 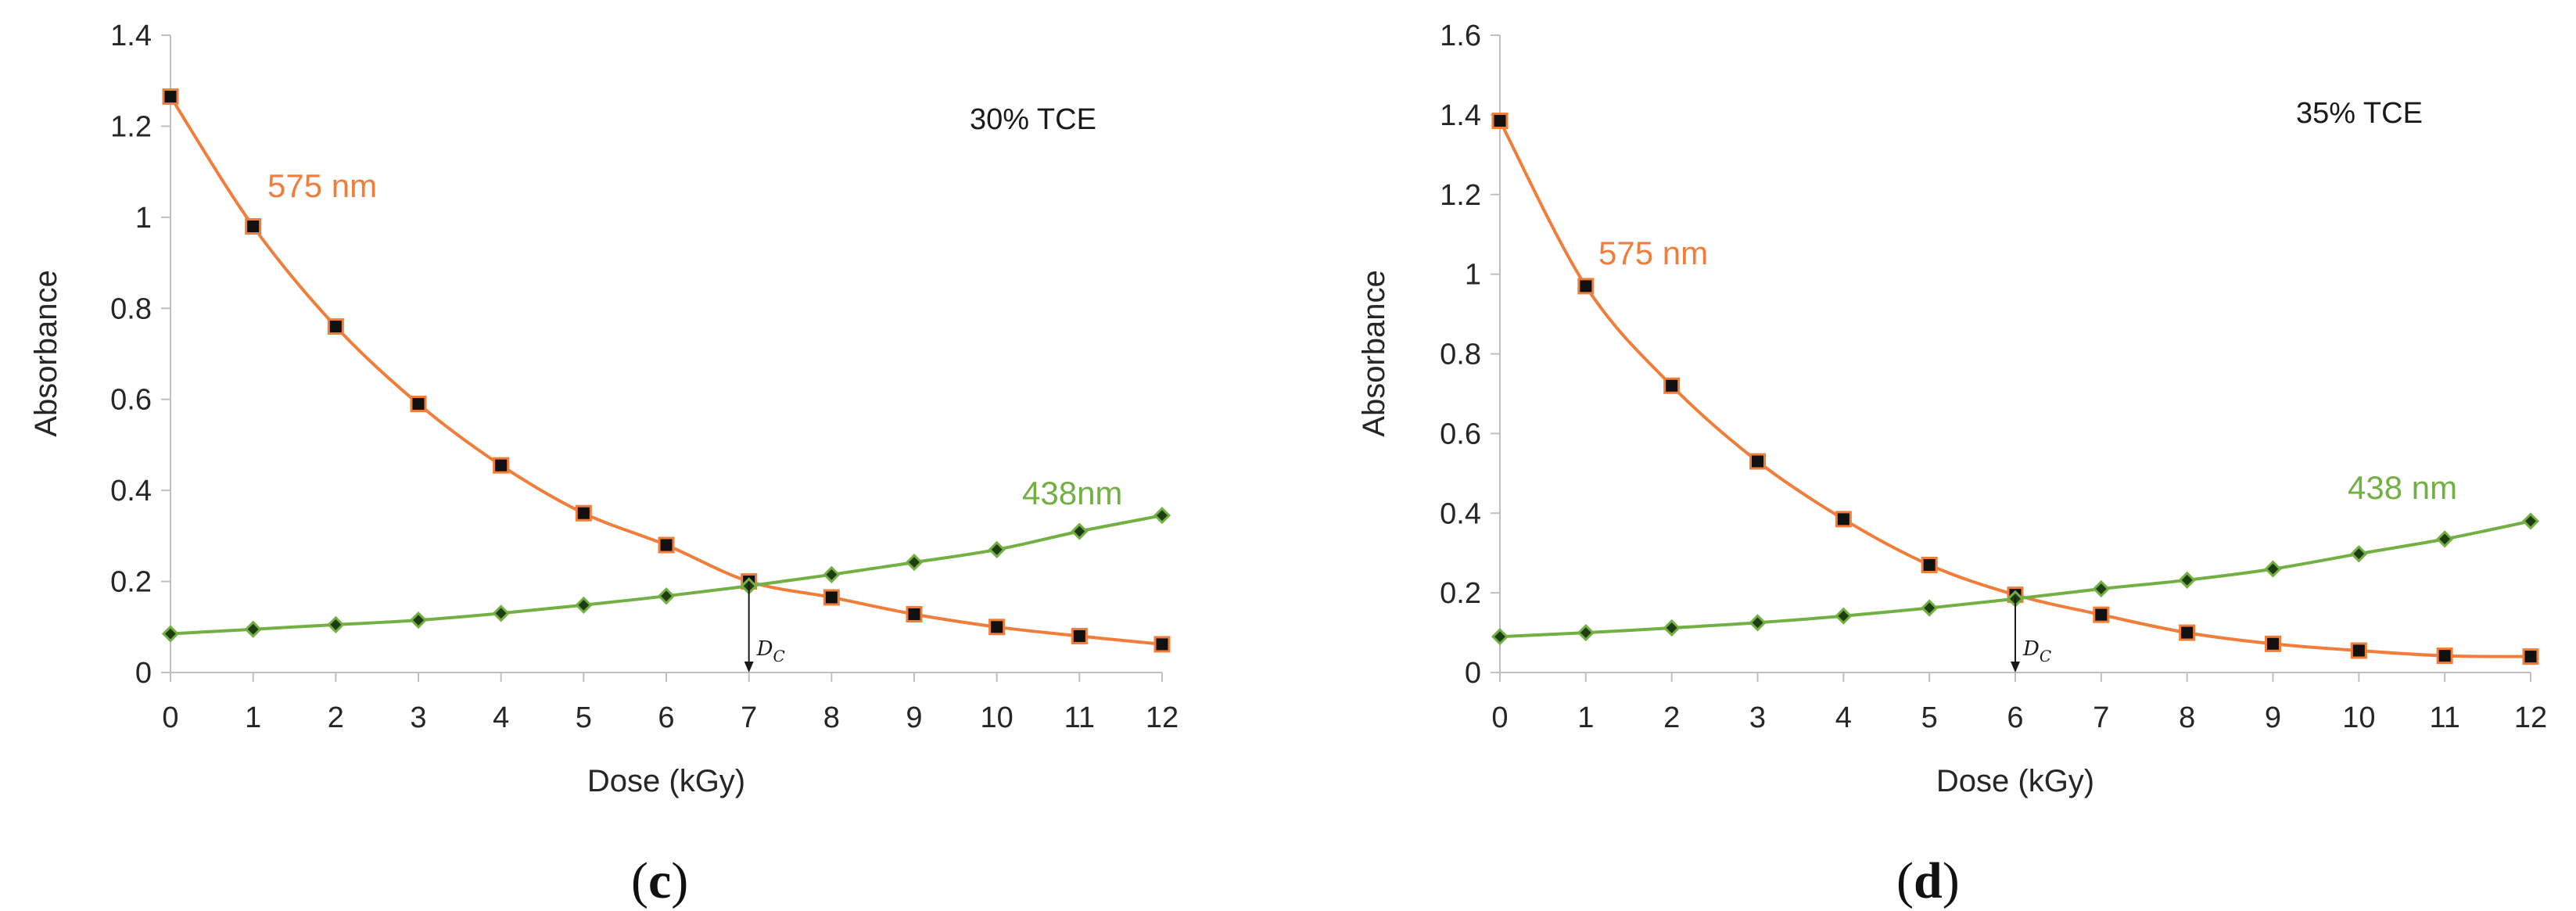 I want to click on x-tick-label: 0, so click(x=170, y=717).